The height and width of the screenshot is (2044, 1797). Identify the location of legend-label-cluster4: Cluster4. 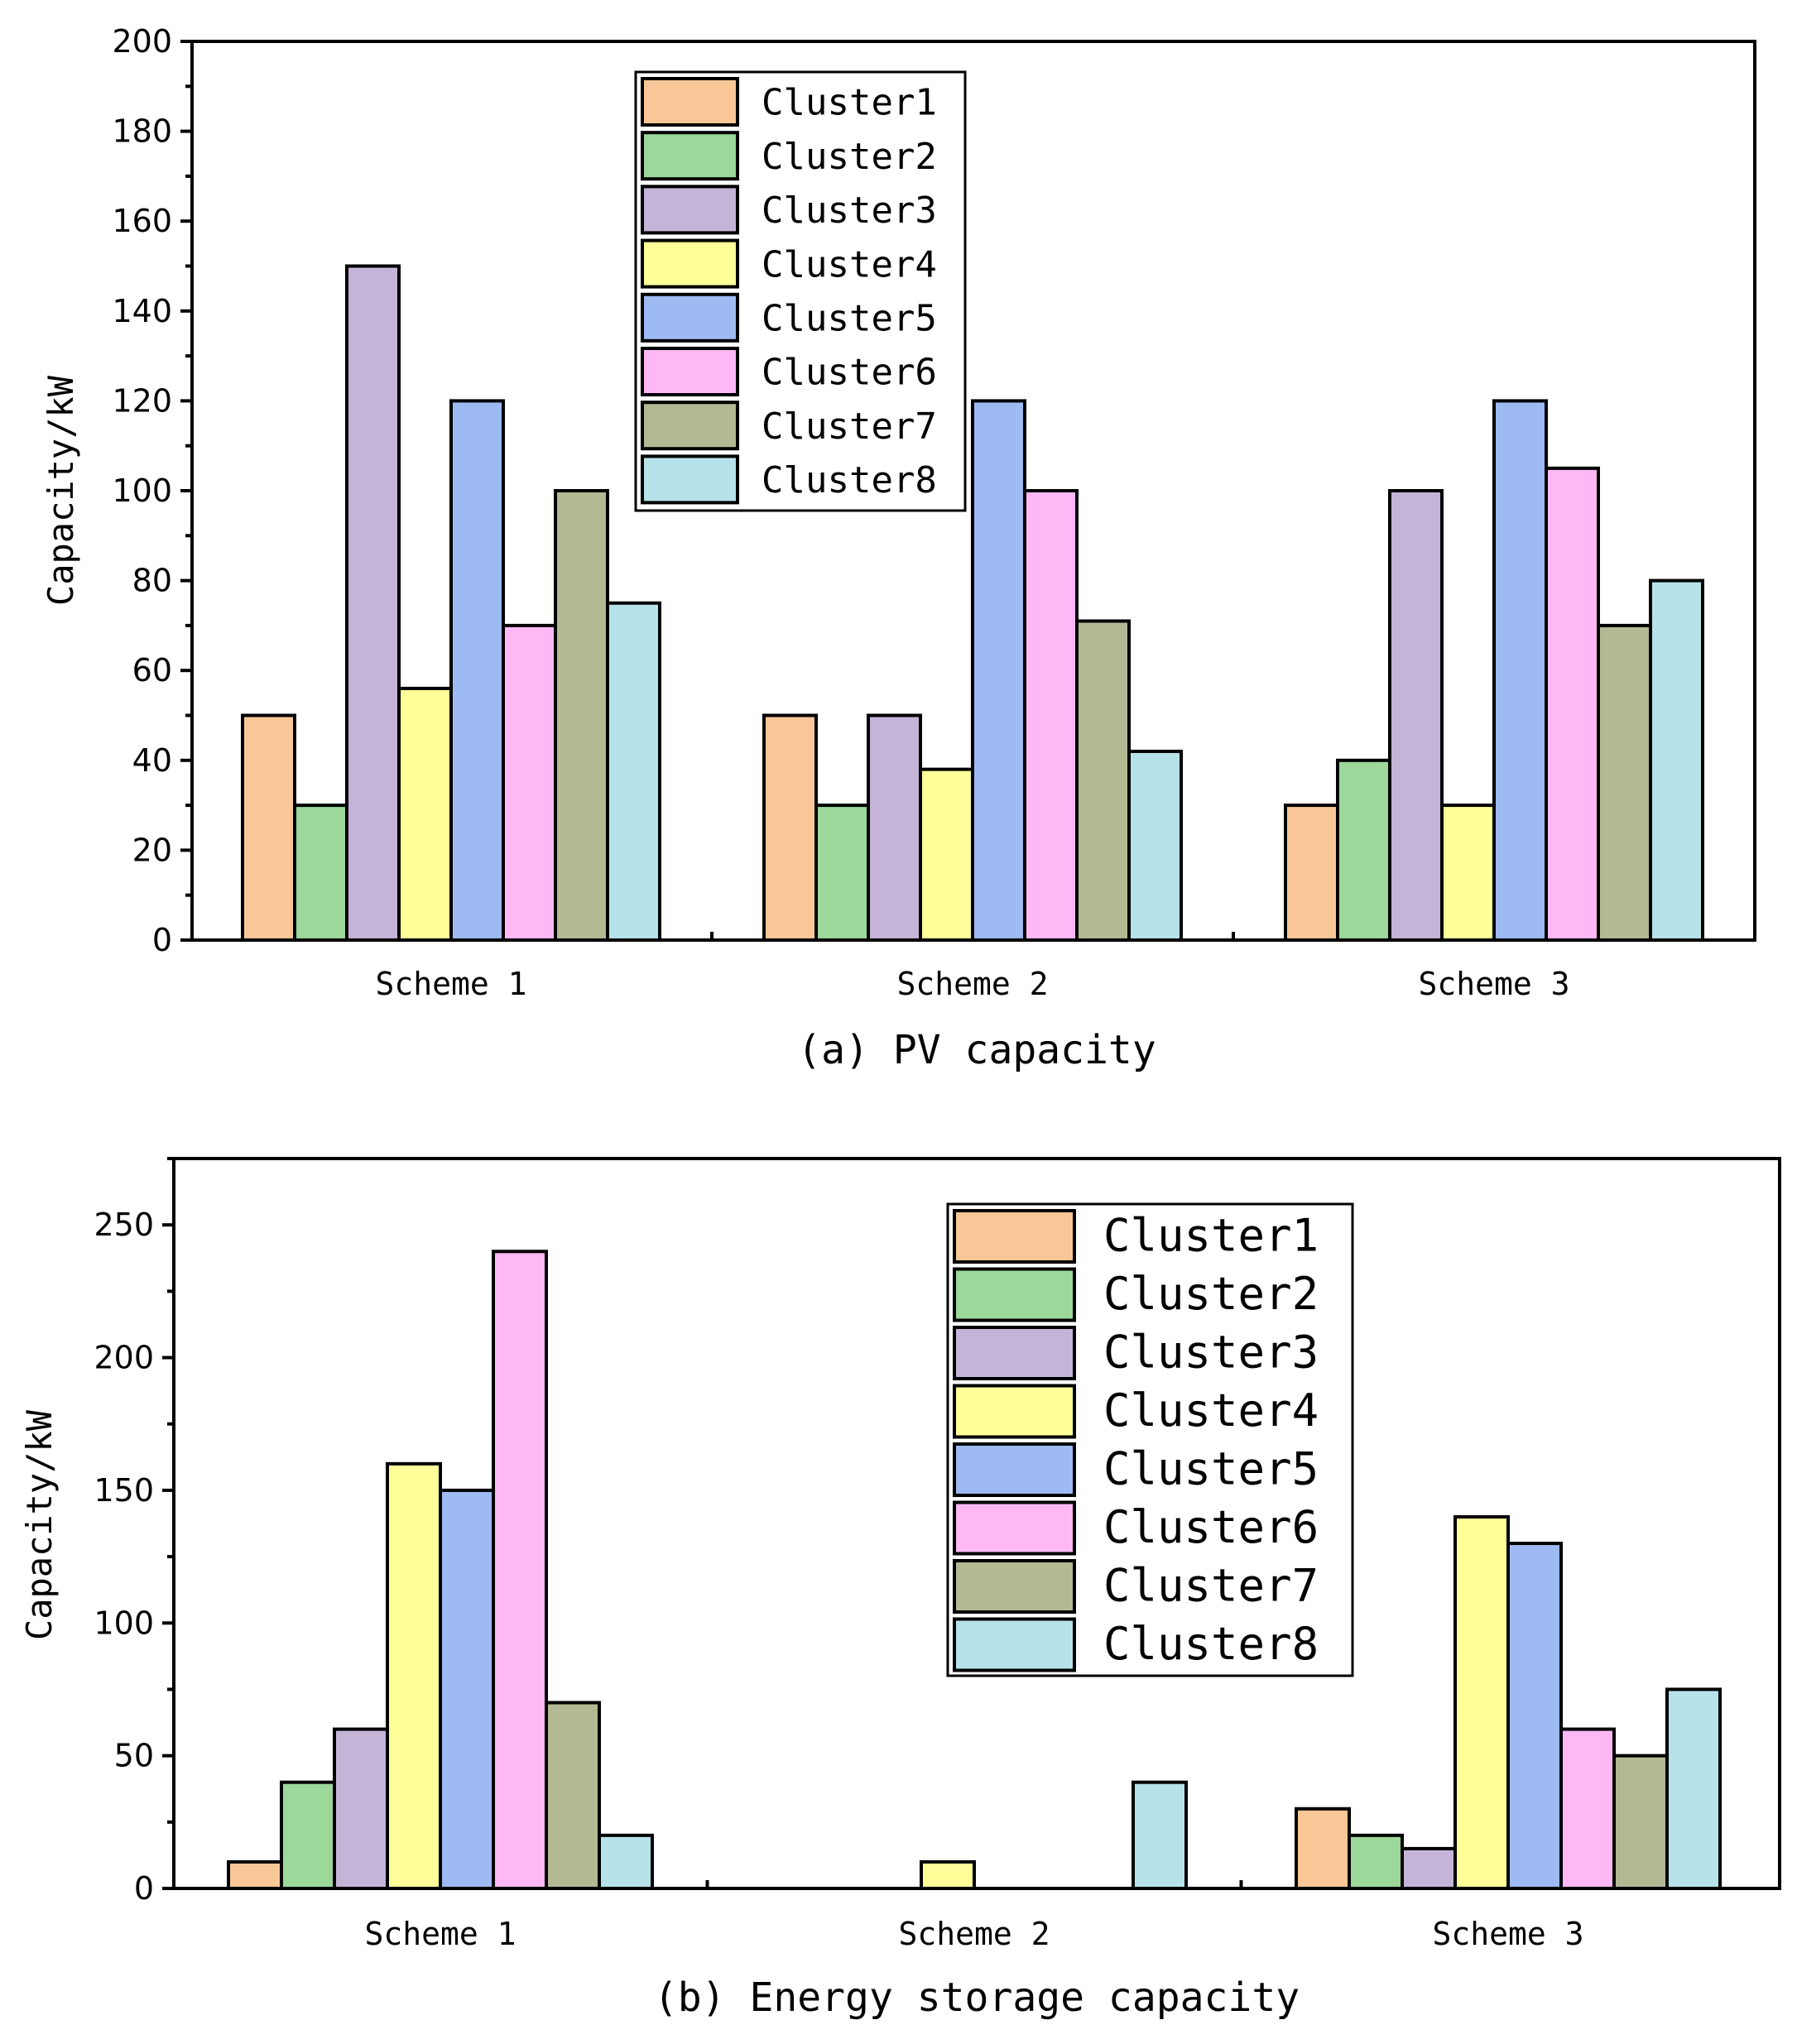
(849, 264).